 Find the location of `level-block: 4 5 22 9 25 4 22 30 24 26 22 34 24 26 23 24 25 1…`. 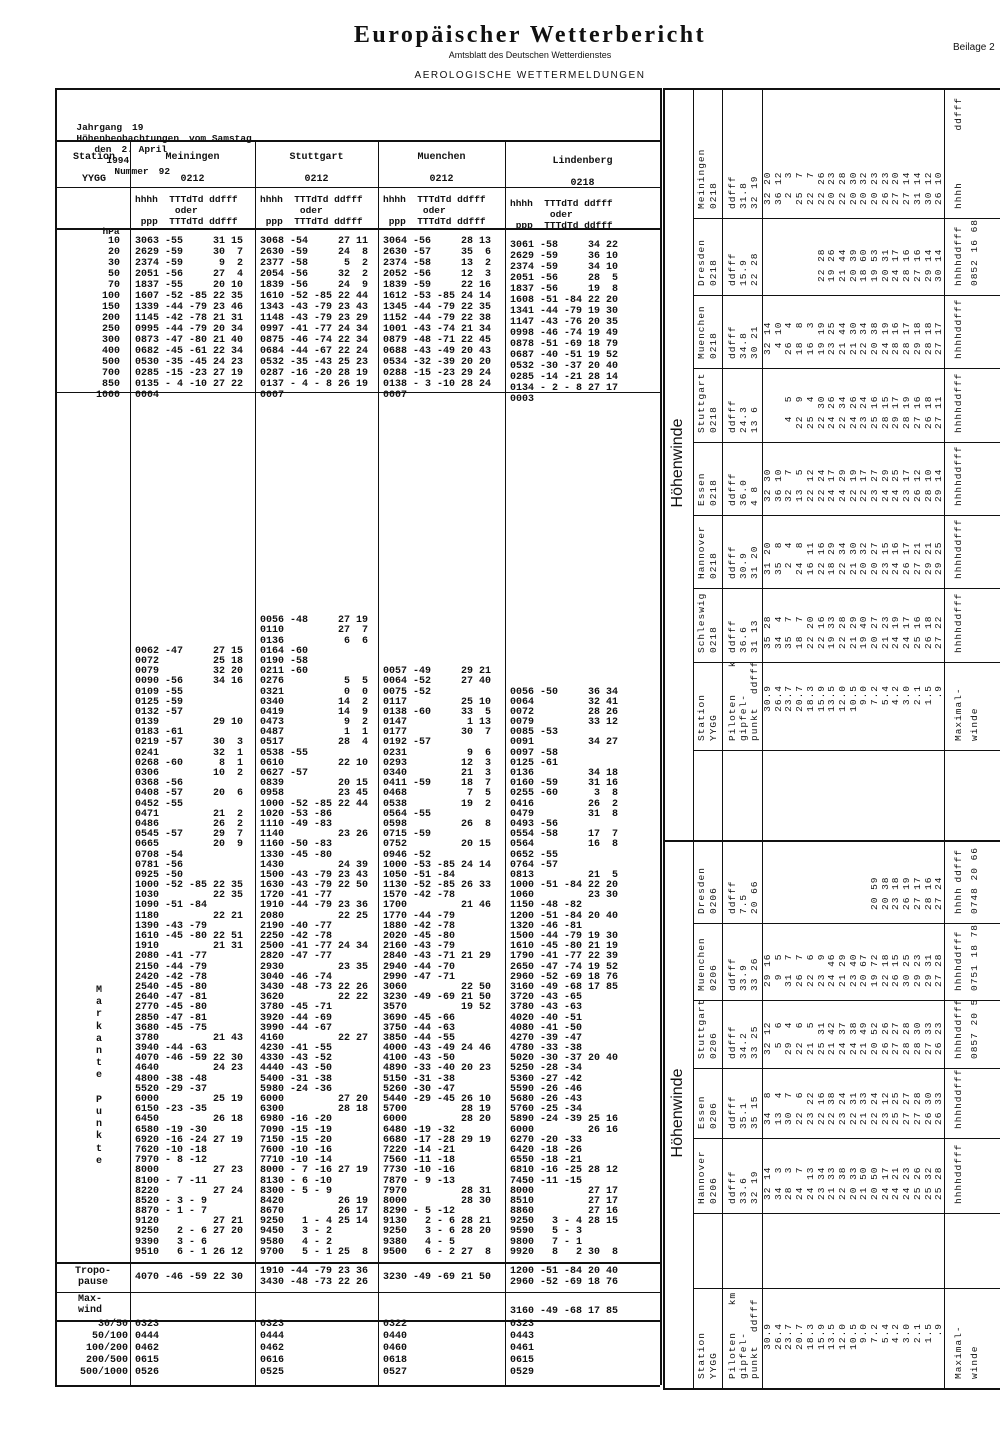

level-block: 4 5 22 9 25 4 22 30 24 26 22 34 24 26 23 24 25 1… is located at coordinates (854, 405).